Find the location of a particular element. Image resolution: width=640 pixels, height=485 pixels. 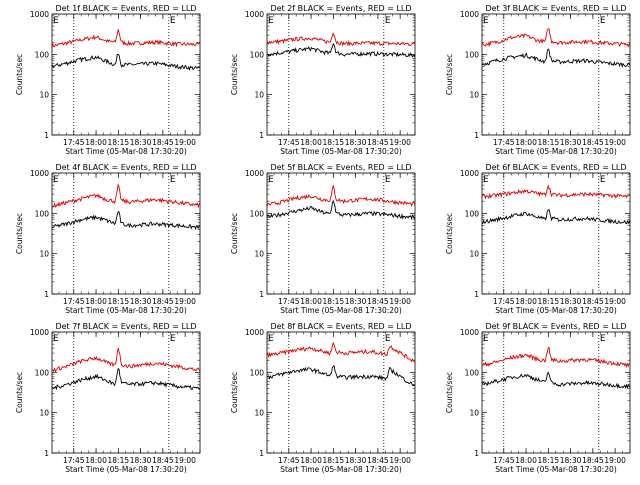

panel-title: Det 4f BLACK = Events, RED = LLD is located at coordinates (125, 167).